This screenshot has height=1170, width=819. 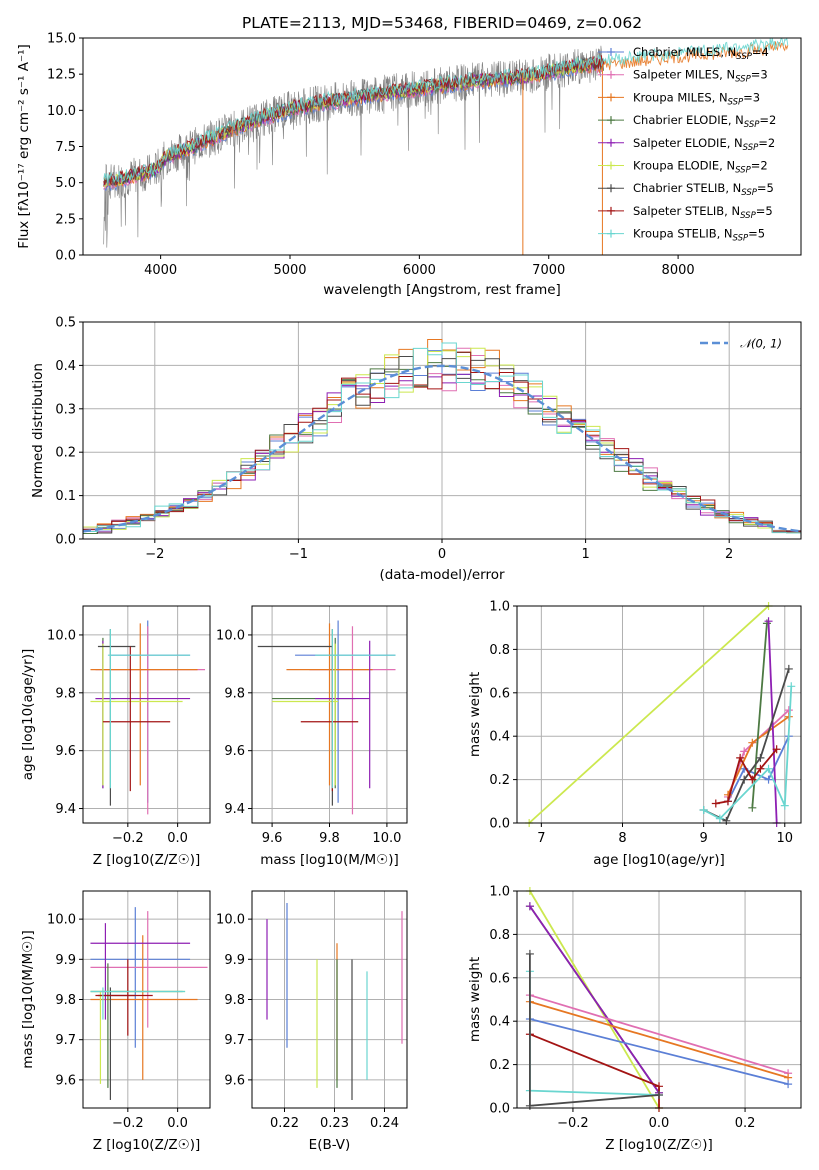 What do you see at coordinates (686, 211) in the screenshot?
I see `legend-text: Salpeter STELIB, N` at bounding box center [686, 211].